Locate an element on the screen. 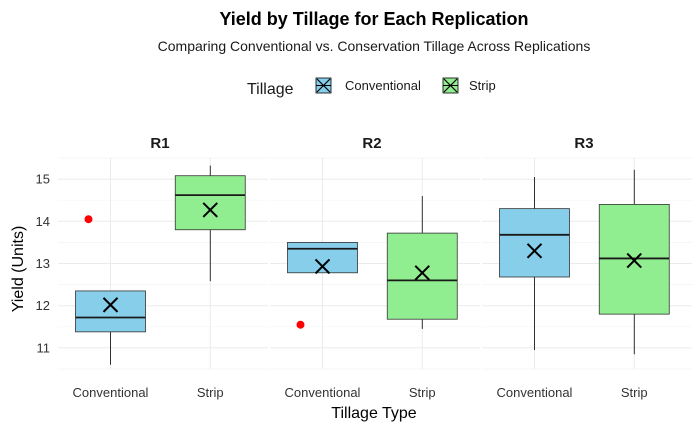 Image resolution: width=700 pixels, height=432 pixels. y-tick-label: 13 is located at coordinates (43, 263).